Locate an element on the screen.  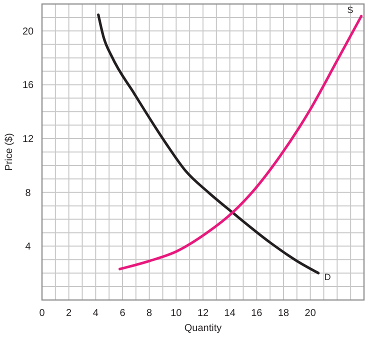
x-tick-label: 10 is located at coordinates (176, 313).